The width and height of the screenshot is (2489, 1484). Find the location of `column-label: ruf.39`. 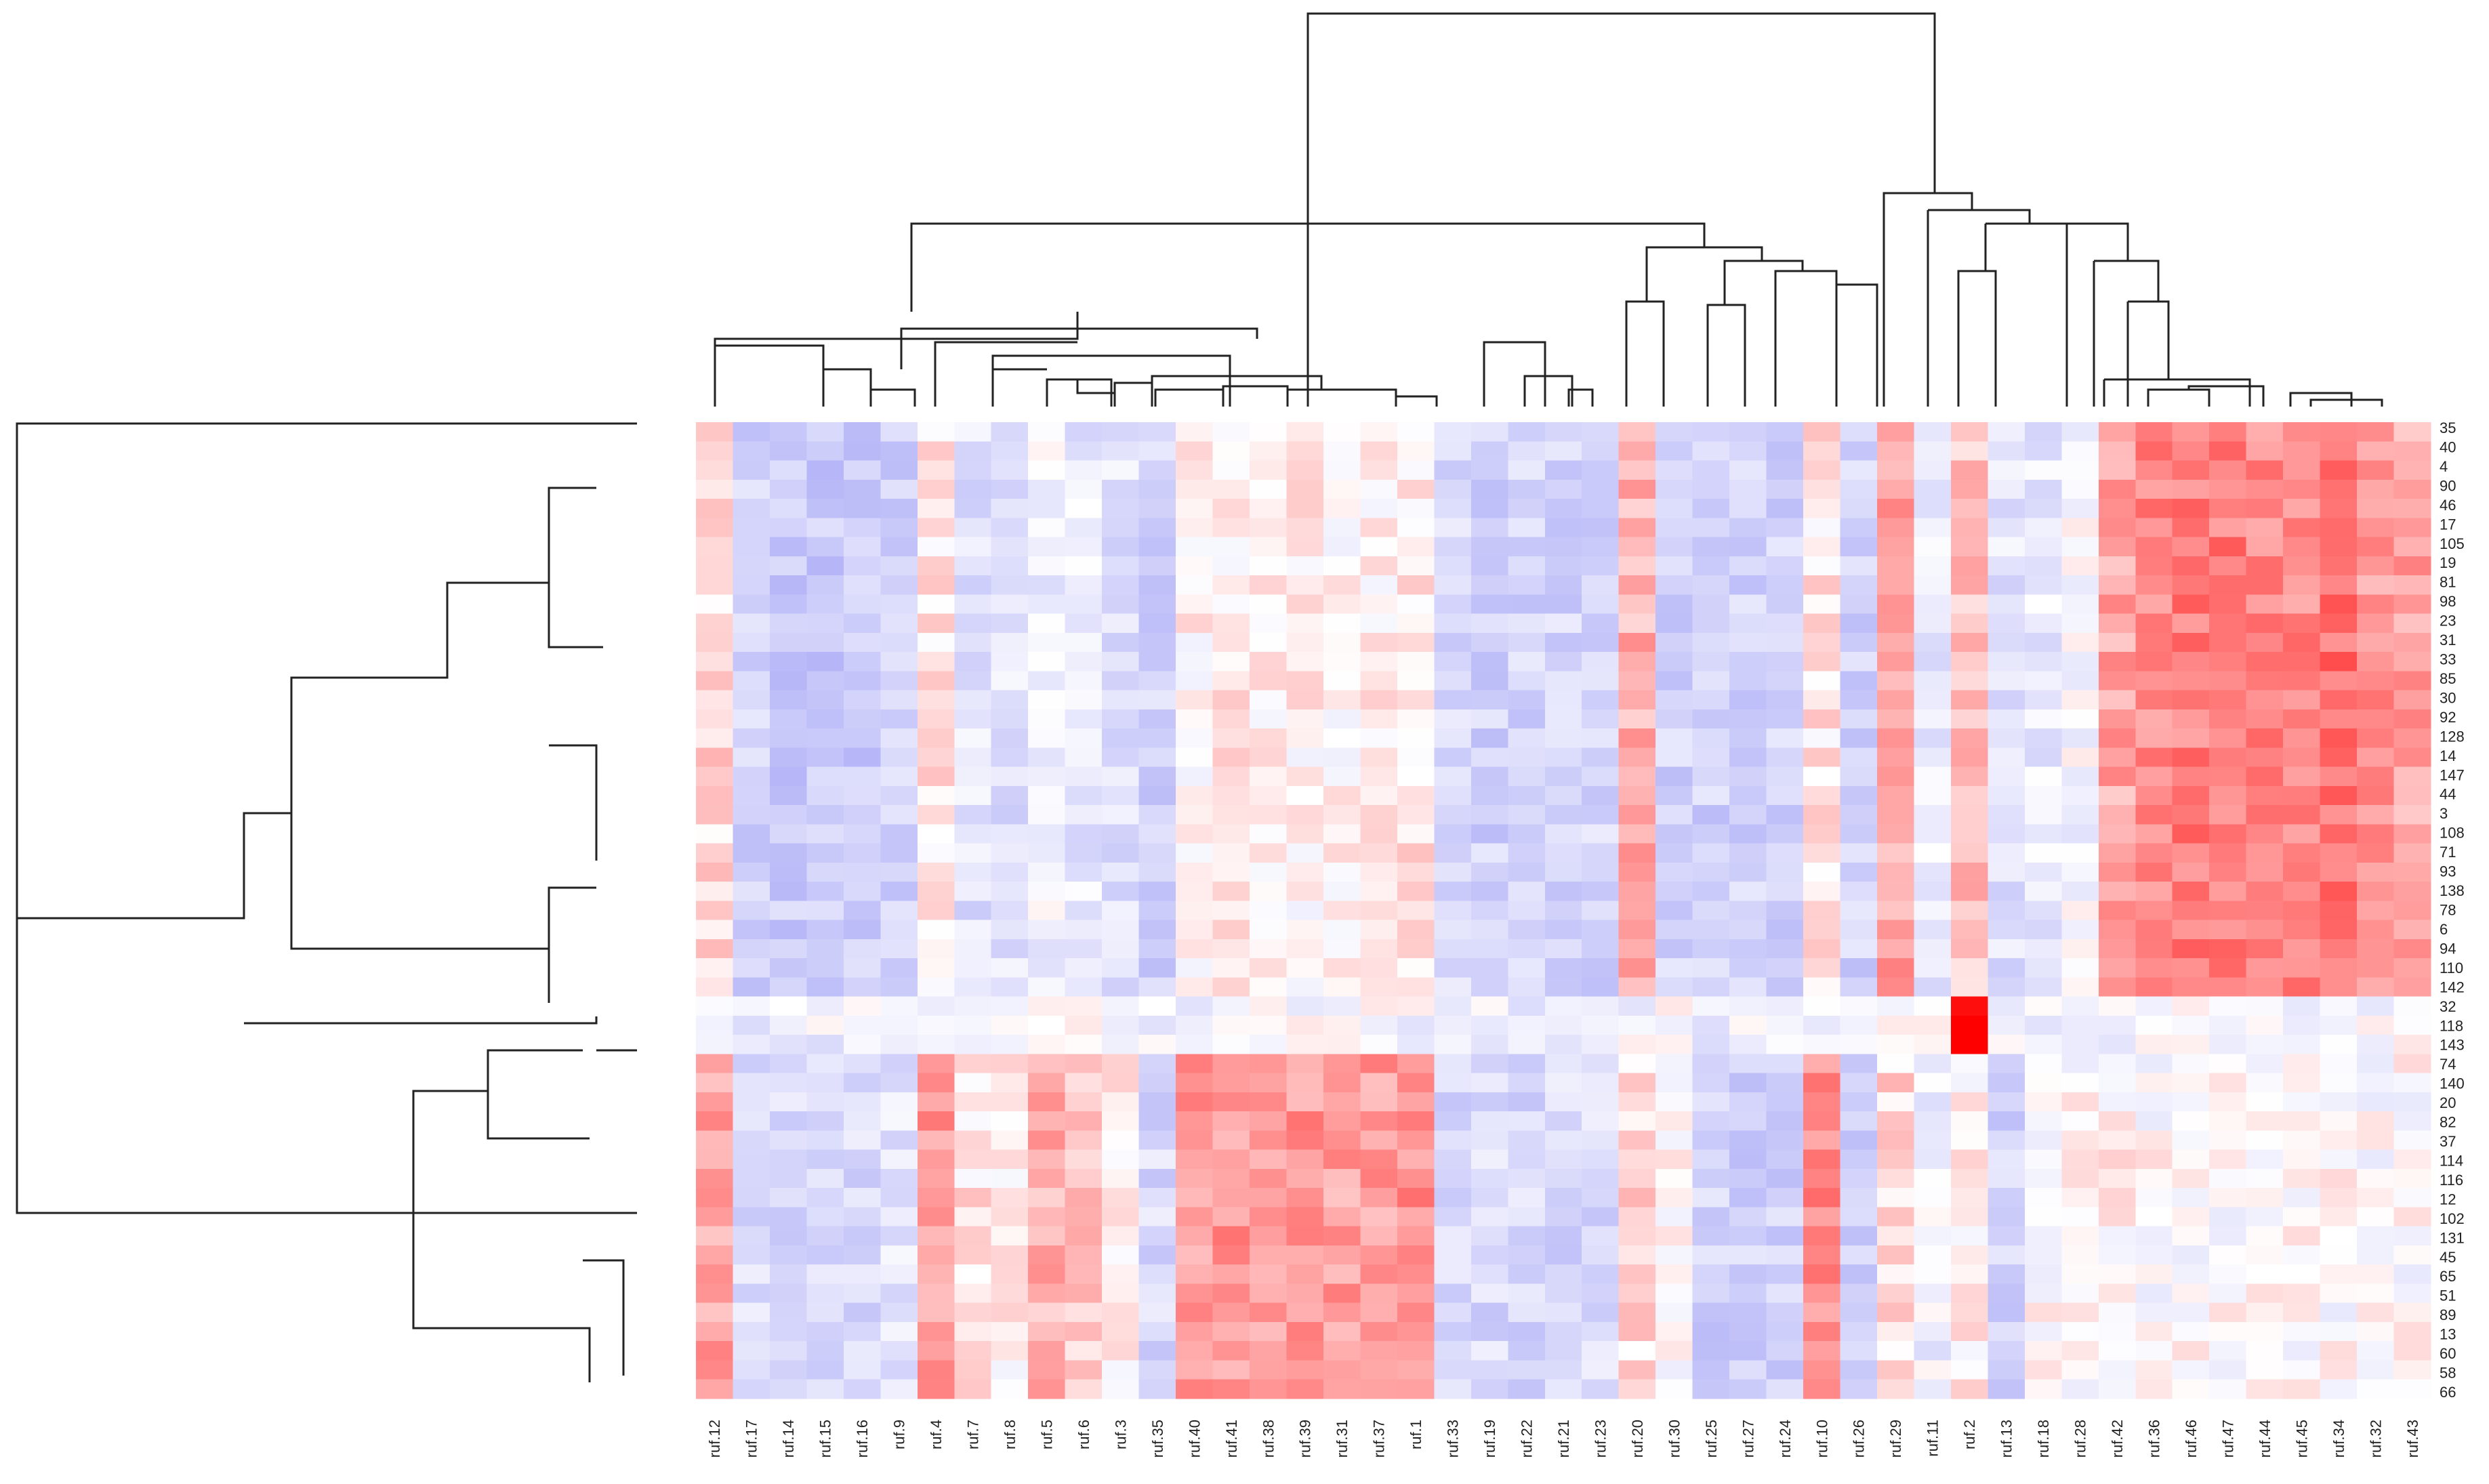

column-label: ruf.39 is located at coordinates (1306, 1439).